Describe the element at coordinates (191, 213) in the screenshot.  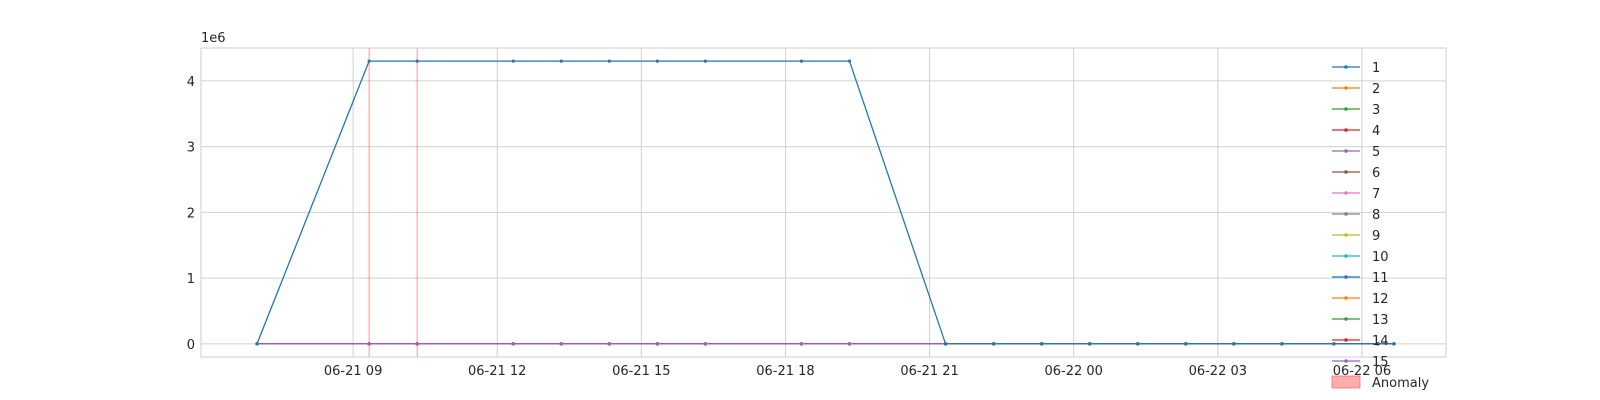
I see `y-tick-label: 2` at that location.